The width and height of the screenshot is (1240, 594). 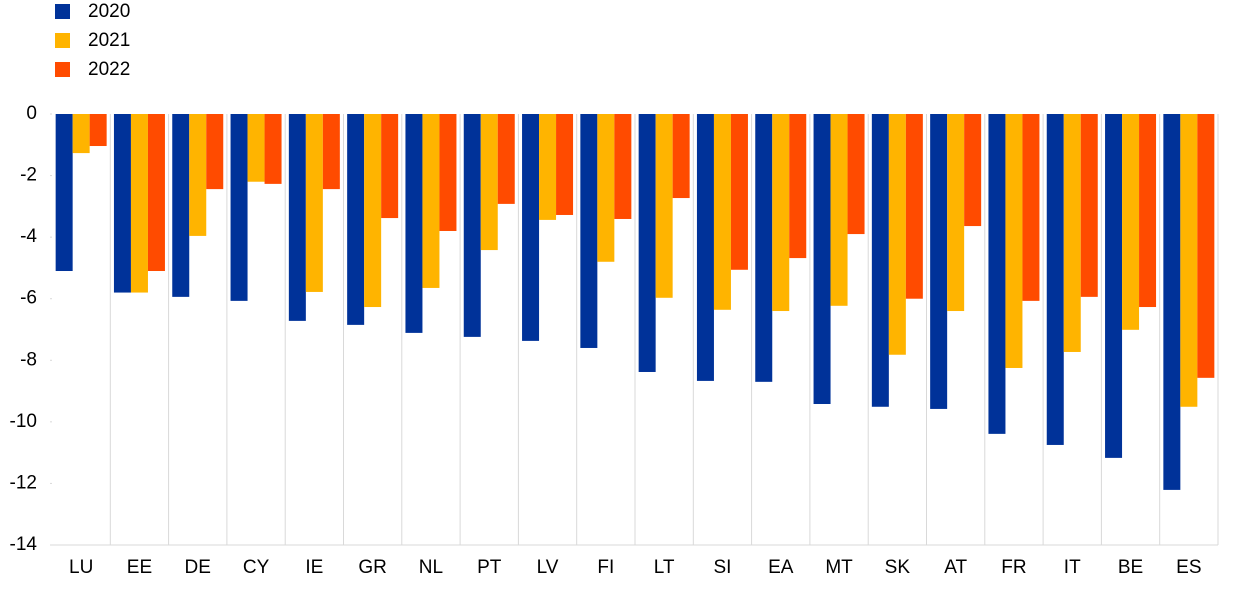 What do you see at coordinates (109, 69) in the screenshot?
I see `legend-label: 2022` at bounding box center [109, 69].